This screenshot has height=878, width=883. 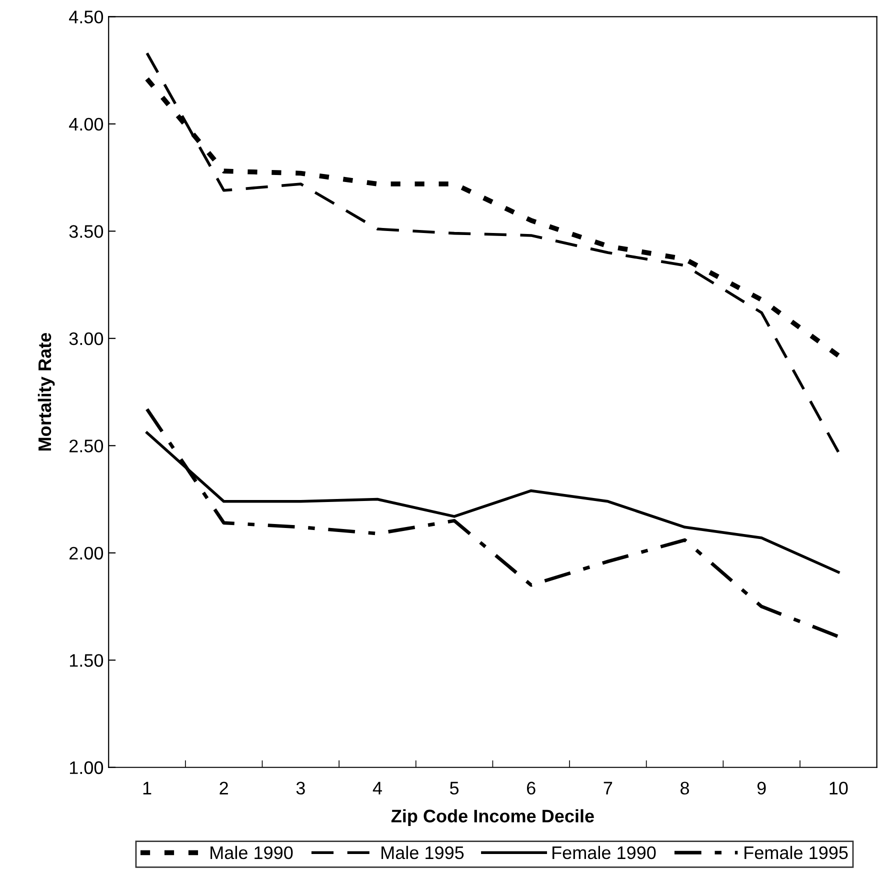 What do you see at coordinates (46, 391) in the screenshot?
I see `y-axis-title: Mortality Rate` at bounding box center [46, 391].